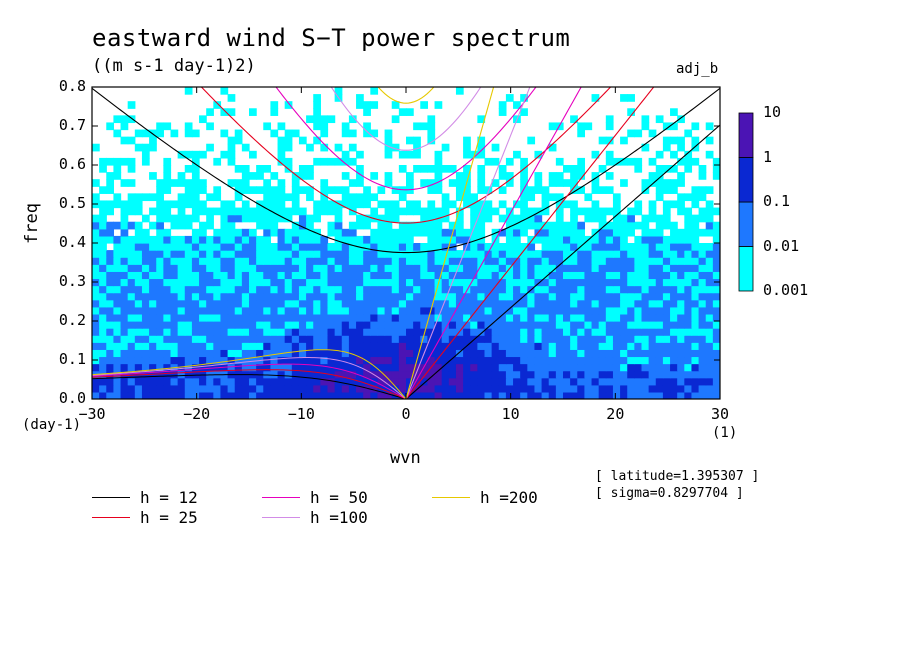  I want to click on gravity-curve-h25, so click(406, 155).